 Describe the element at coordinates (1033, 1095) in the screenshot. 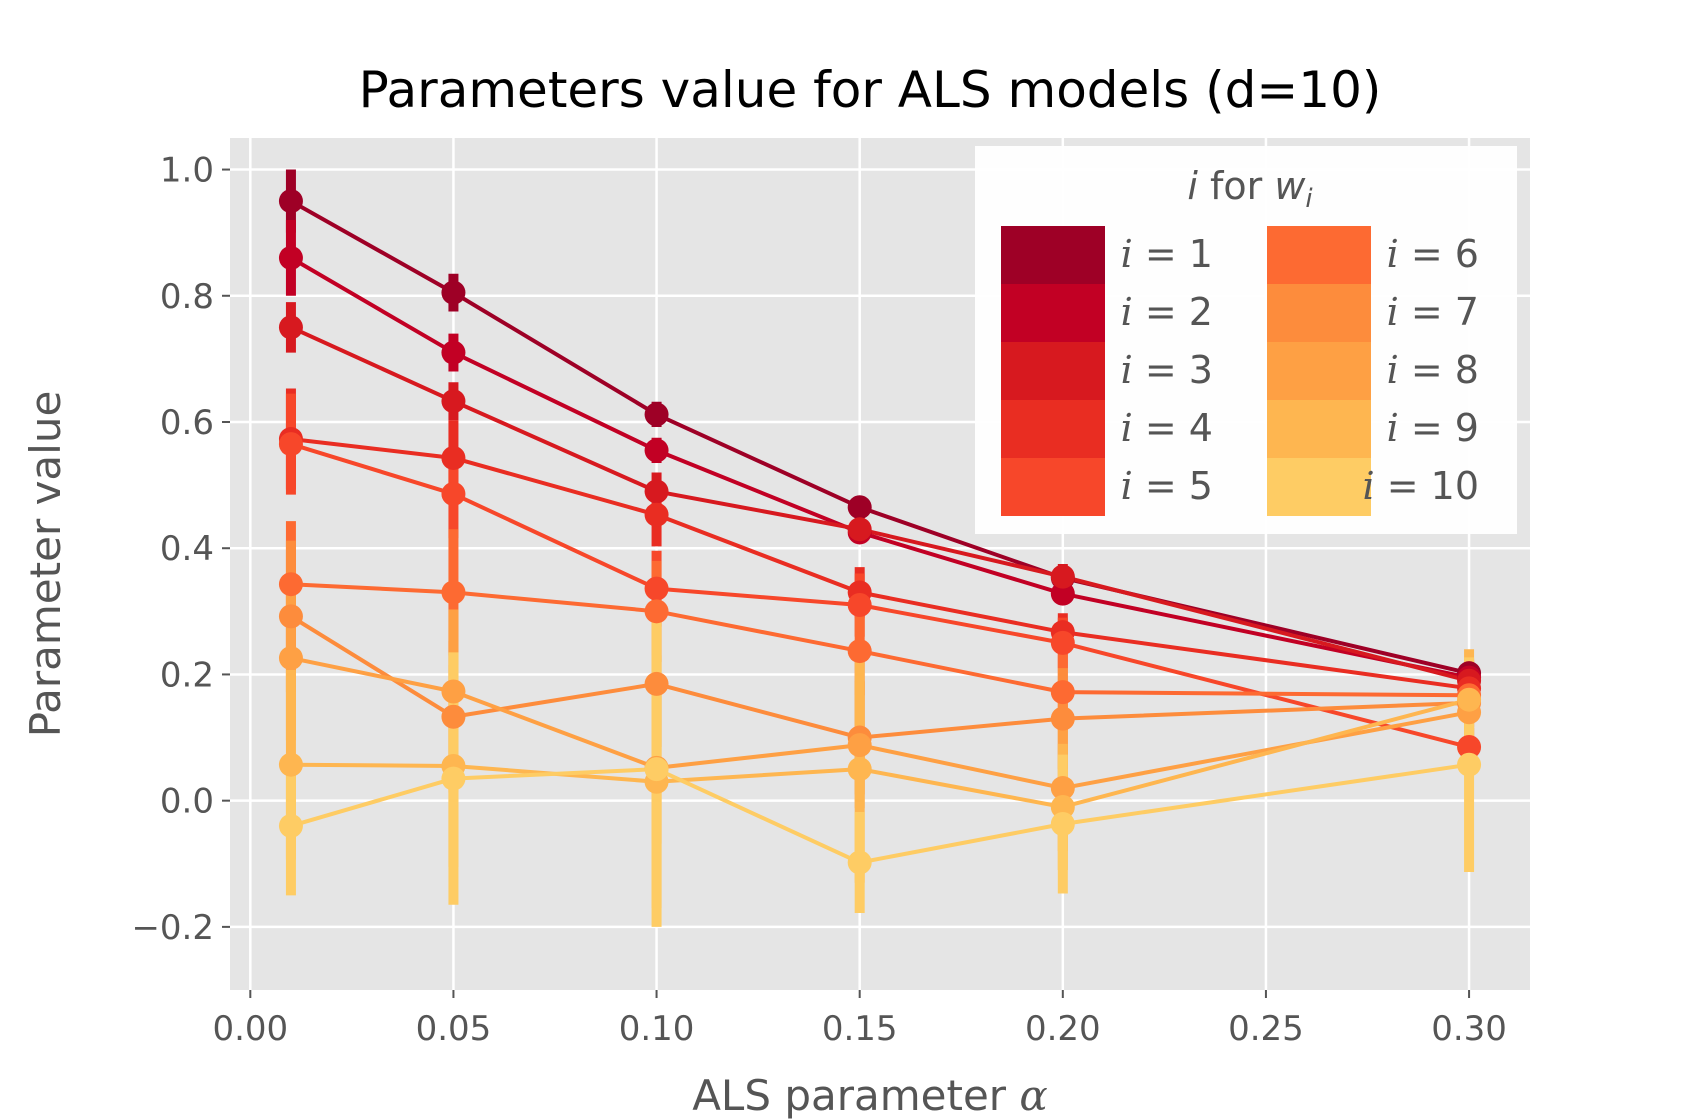

I see `alpha-symbol: α` at that location.